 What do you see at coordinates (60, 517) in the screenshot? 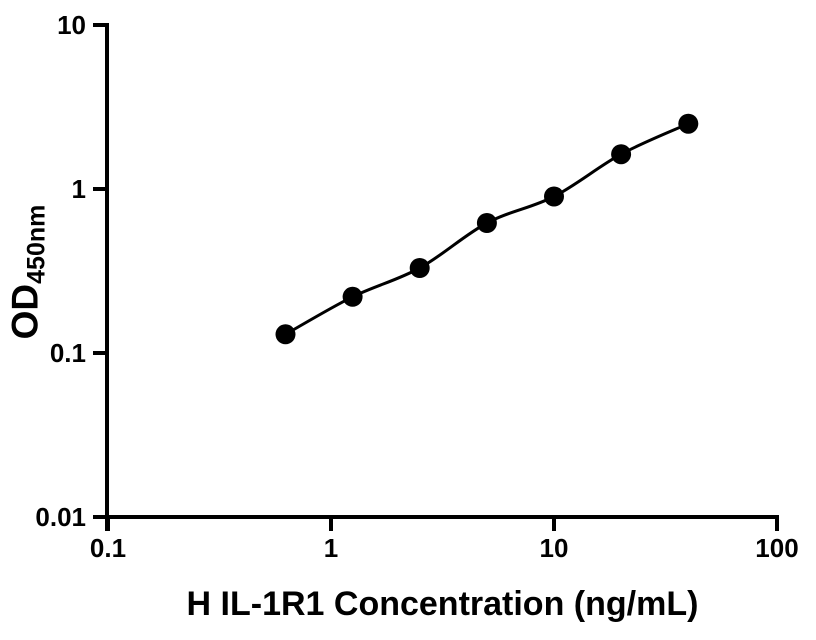
I see `y-axis-tick-label: 0.01` at bounding box center [60, 517].